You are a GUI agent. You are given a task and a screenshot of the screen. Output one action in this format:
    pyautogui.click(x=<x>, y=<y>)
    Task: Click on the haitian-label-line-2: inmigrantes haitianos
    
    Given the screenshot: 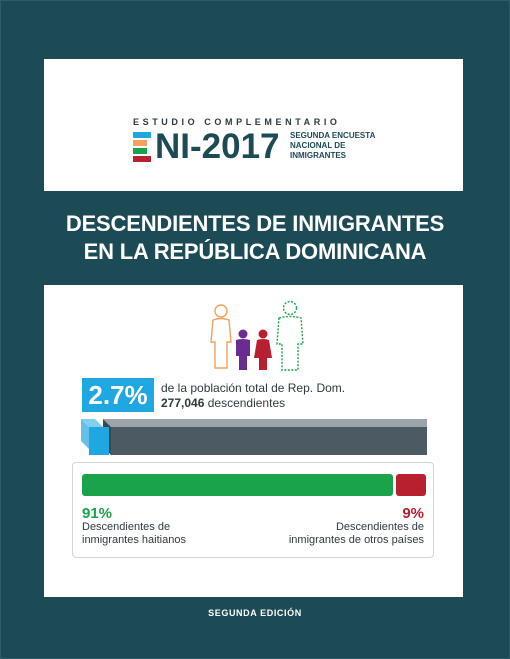 What is the action you would take?
    pyautogui.click(x=134, y=540)
    